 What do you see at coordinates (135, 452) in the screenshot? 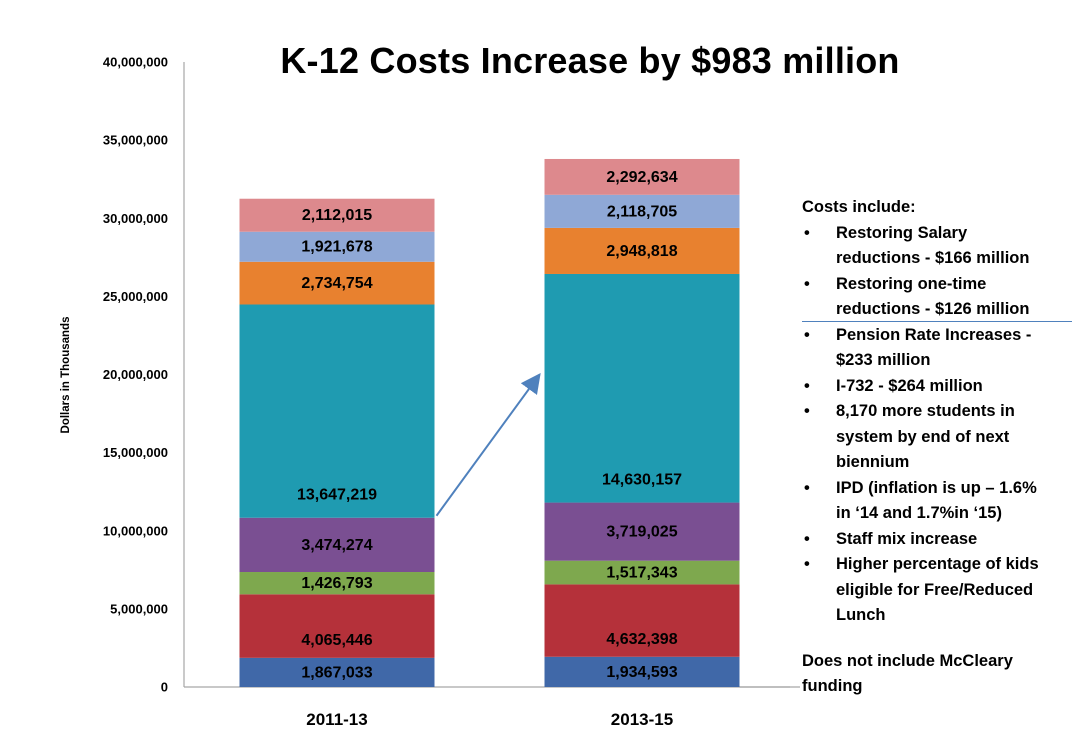
I see `y-tick-label: 15,000,000` at bounding box center [135, 452].